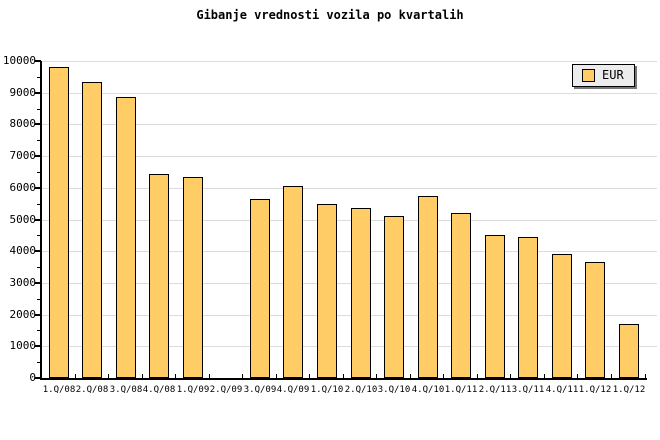  Describe the element at coordinates (361, 390) in the screenshot. I see `x-tick-label: 2.Q/10` at that location.